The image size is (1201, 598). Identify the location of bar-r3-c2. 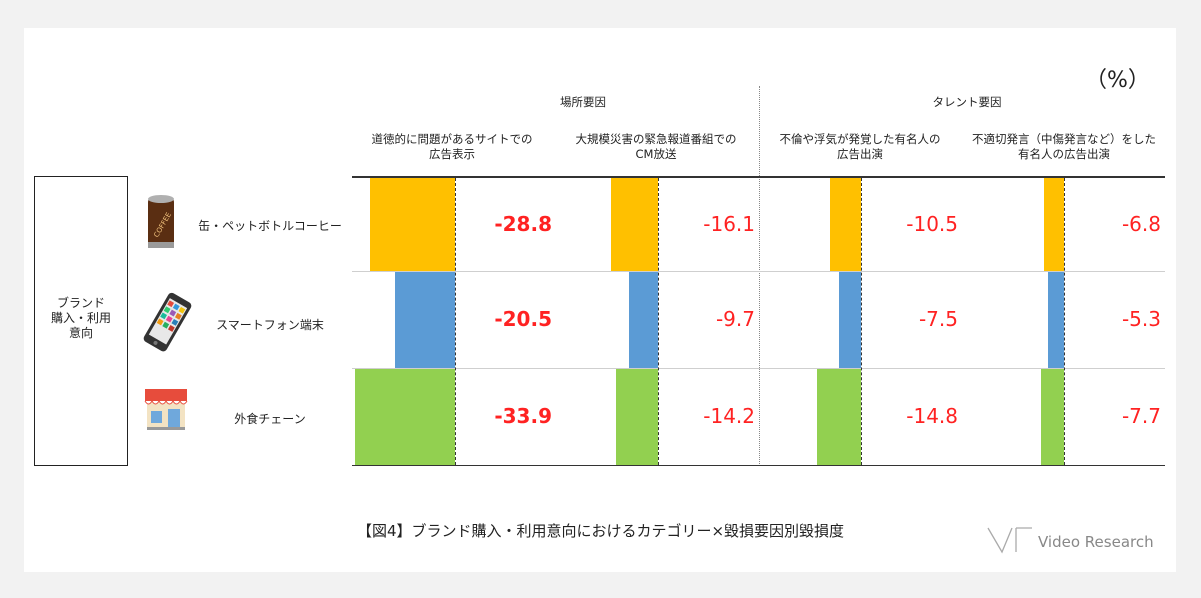
(637, 417).